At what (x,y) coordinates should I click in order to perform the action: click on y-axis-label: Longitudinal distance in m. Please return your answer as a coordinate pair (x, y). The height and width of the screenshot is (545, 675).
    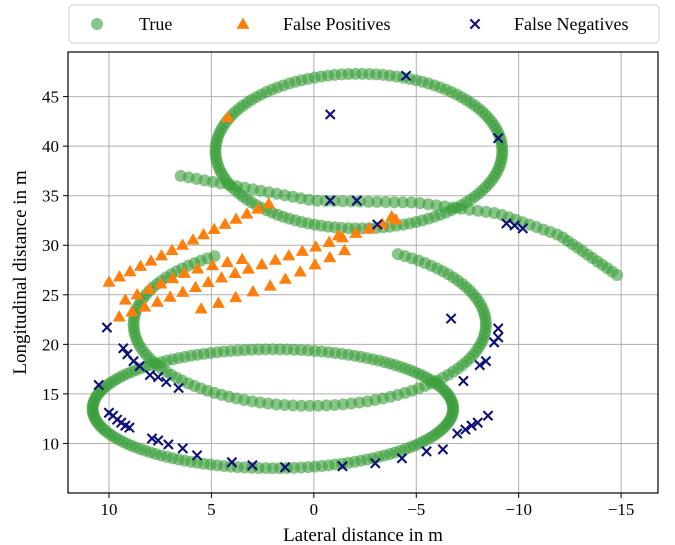
    Looking at the image, I should click on (20, 272).